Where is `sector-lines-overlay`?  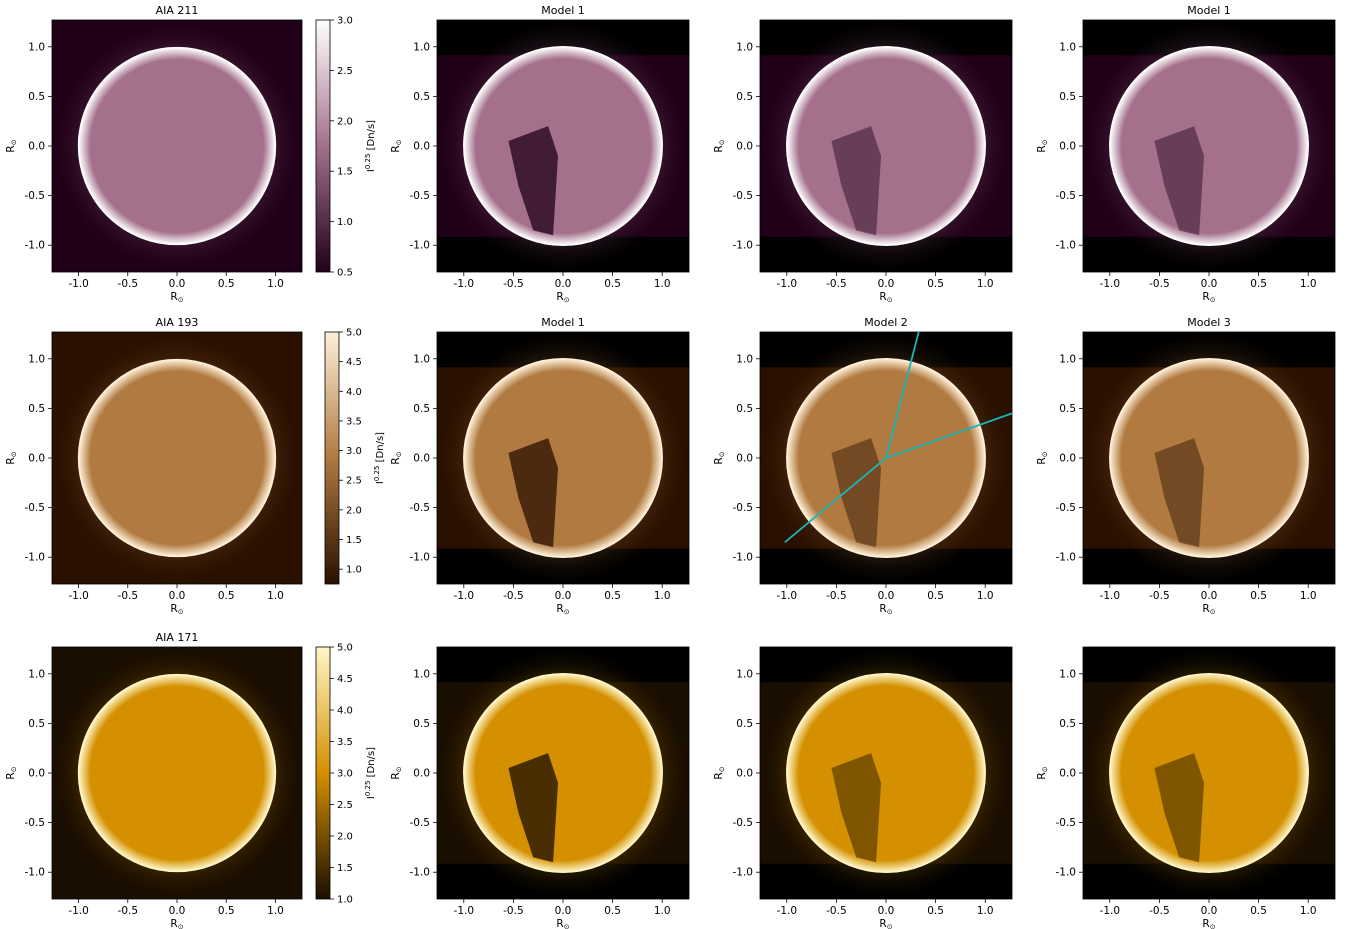
sector-lines-overlay is located at coordinates (898, 437).